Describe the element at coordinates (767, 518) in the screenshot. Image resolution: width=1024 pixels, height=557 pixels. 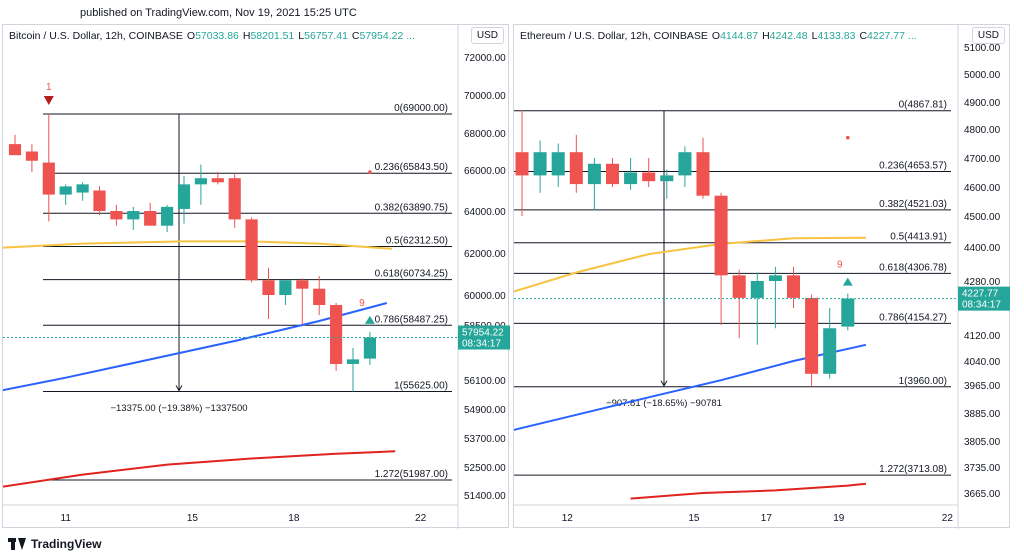
I see `eth-x-tick-label: 17` at that location.